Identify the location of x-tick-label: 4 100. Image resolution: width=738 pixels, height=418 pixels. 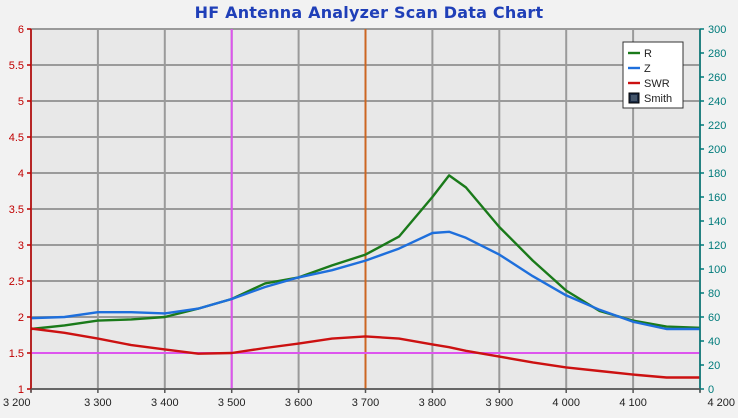
(633, 403).